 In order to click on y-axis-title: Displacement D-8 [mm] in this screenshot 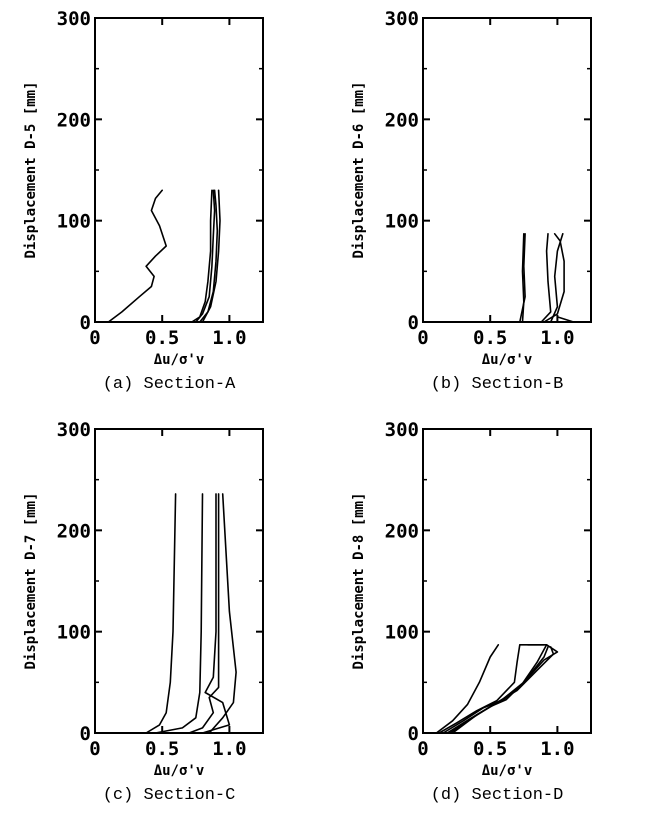, I will do `click(359, 580)`.